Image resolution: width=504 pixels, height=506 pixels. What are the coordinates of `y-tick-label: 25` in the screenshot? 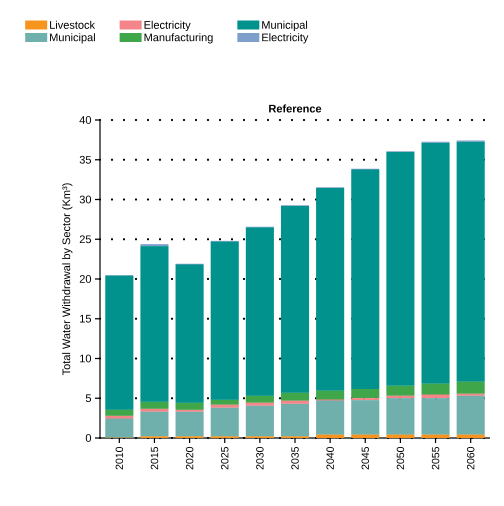 It's located at (86, 239).